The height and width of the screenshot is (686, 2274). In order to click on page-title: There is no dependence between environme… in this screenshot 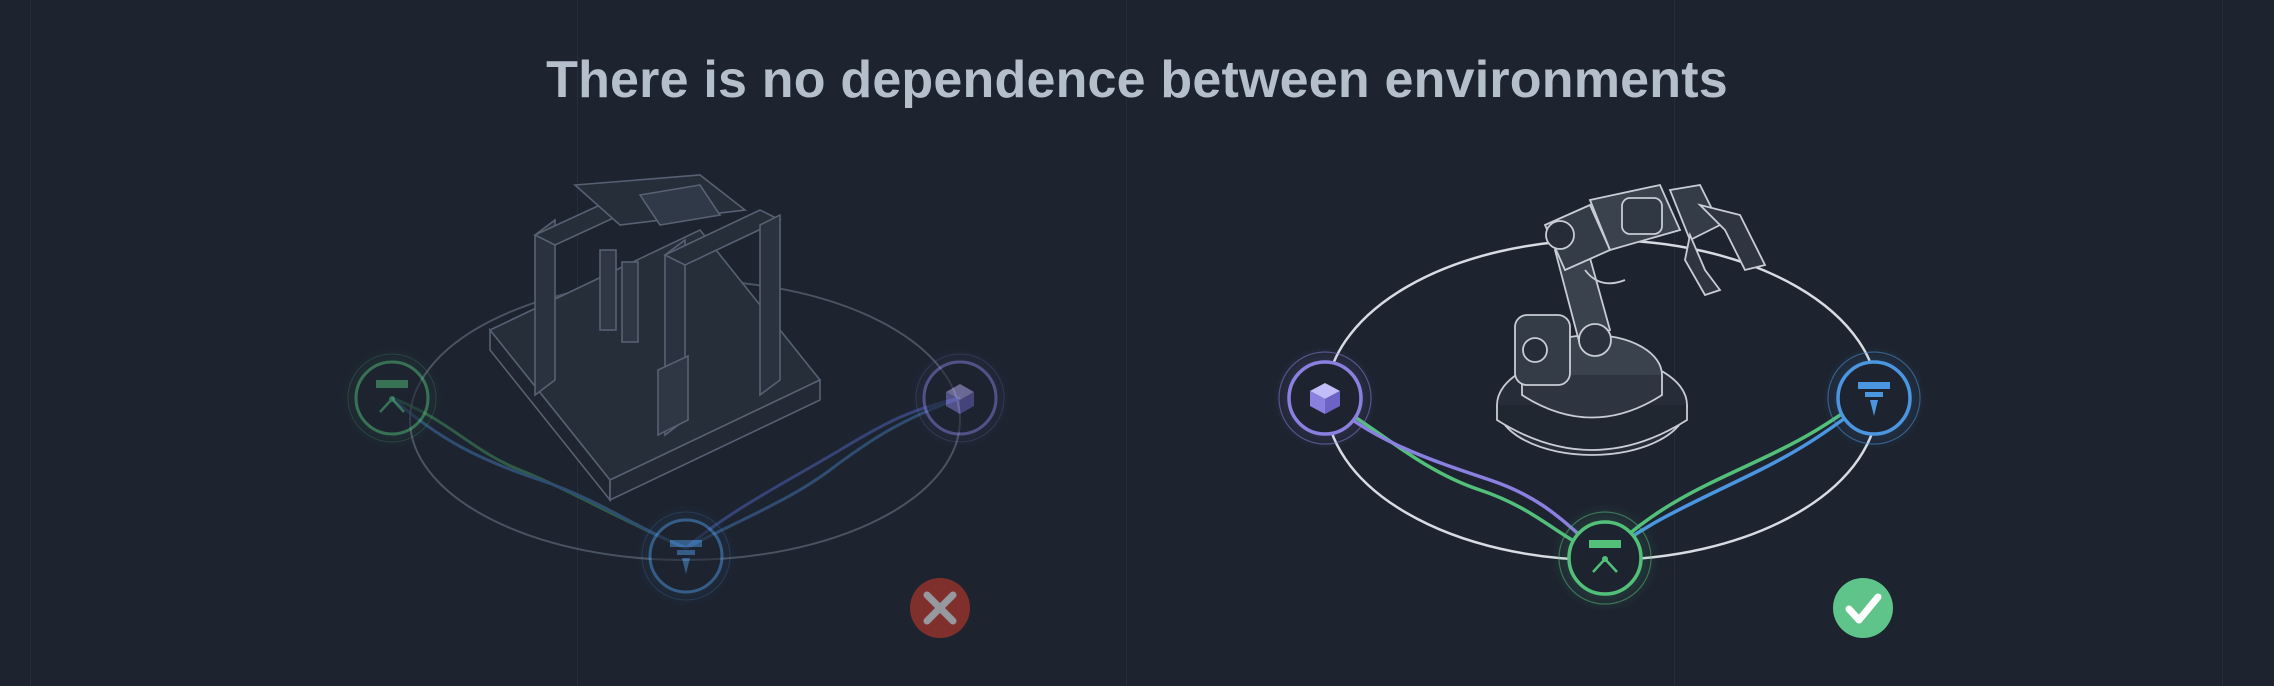, I will do `click(1137, 80)`.